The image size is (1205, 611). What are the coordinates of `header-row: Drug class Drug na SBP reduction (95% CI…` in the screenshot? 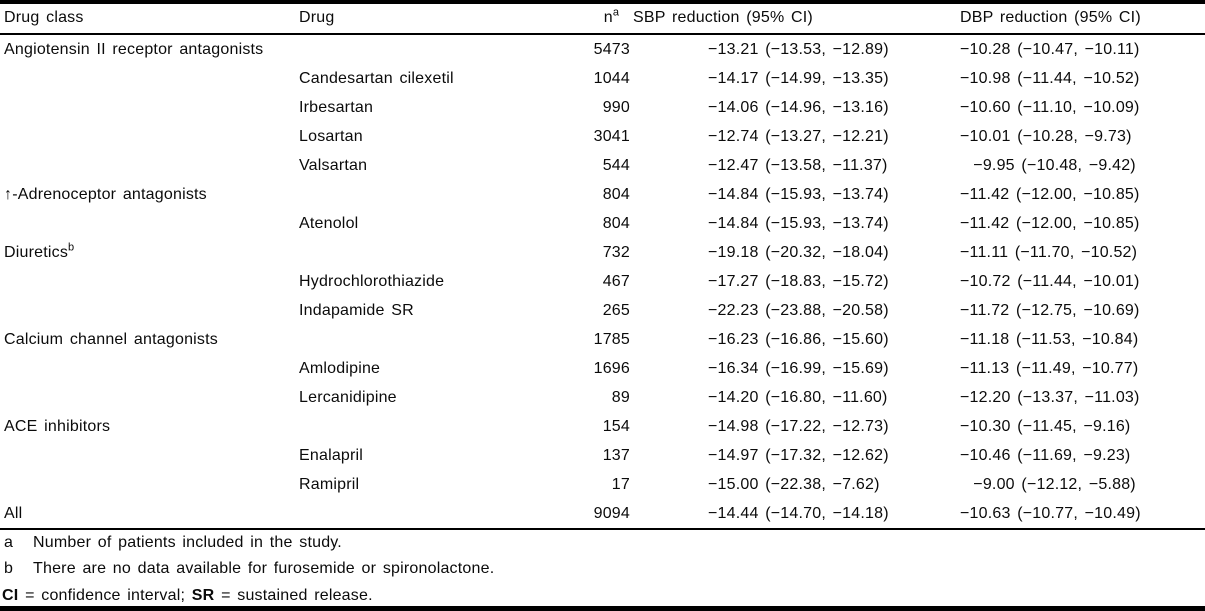 It's located at (602, 19).